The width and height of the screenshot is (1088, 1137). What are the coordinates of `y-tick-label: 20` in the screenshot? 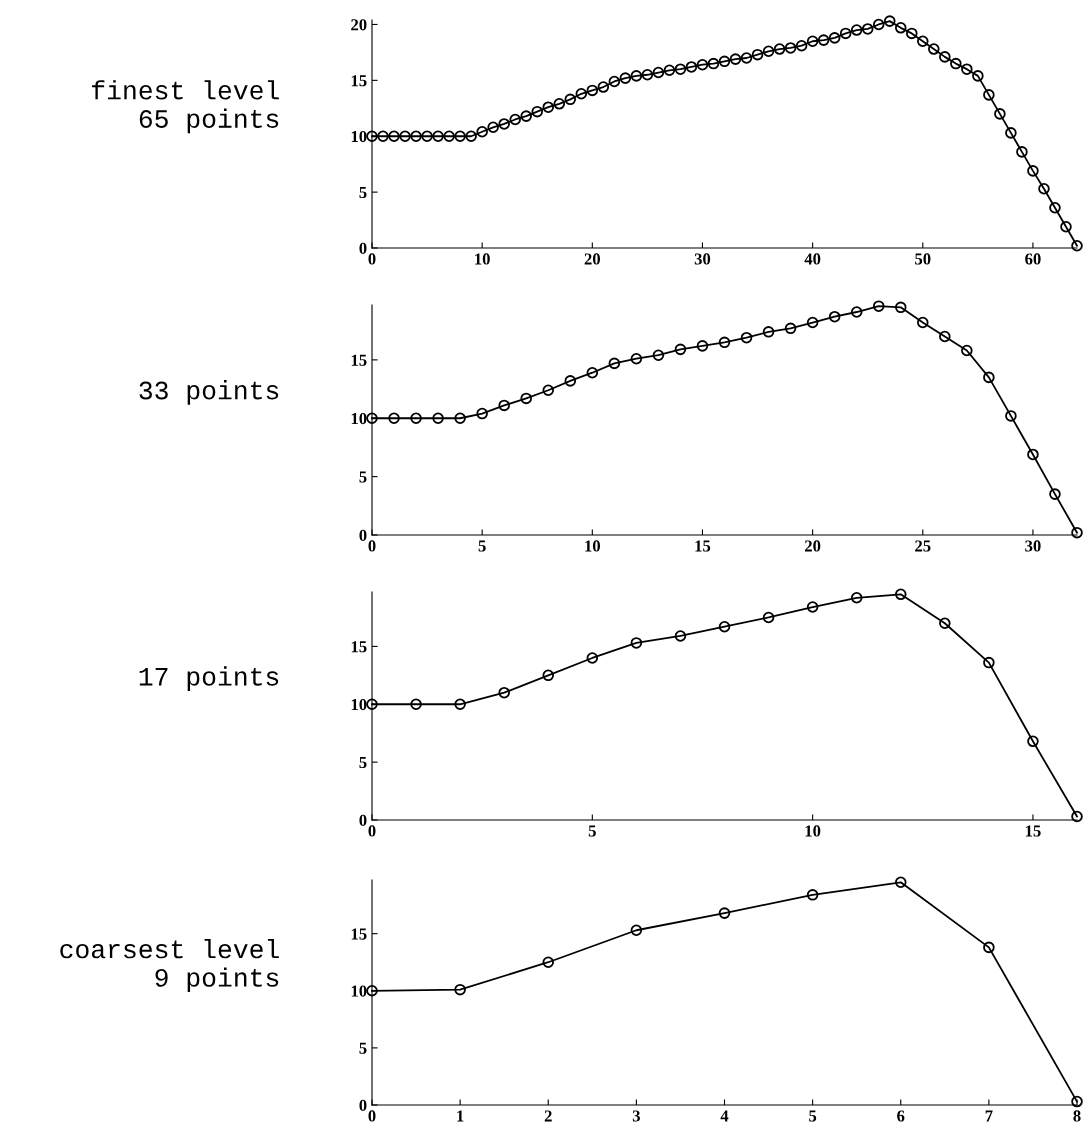 It's located at (359, 25).